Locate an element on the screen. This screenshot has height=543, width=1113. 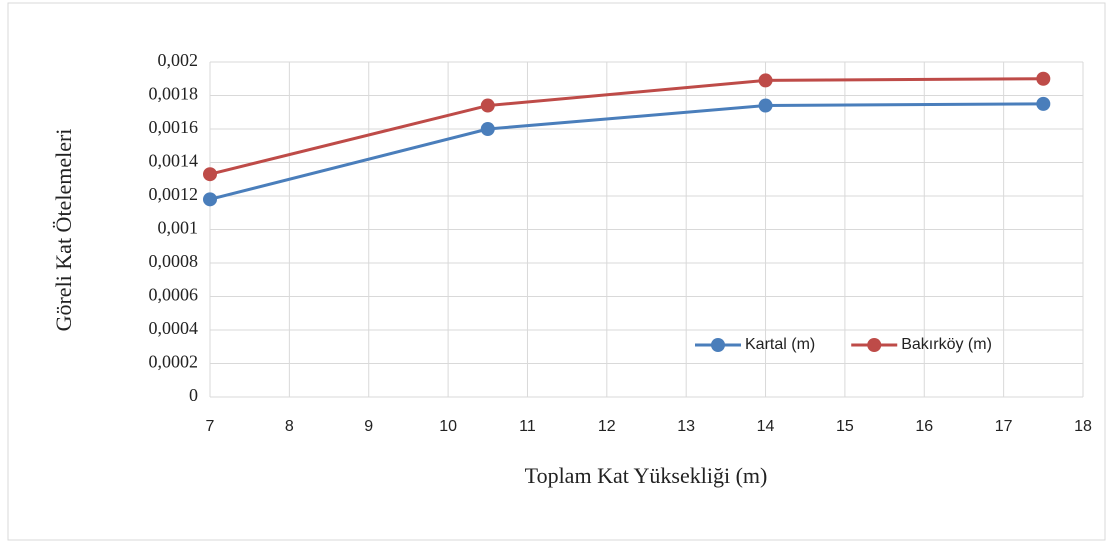
y-tick-label: 0,0002 is located at coordinates (174, 362).